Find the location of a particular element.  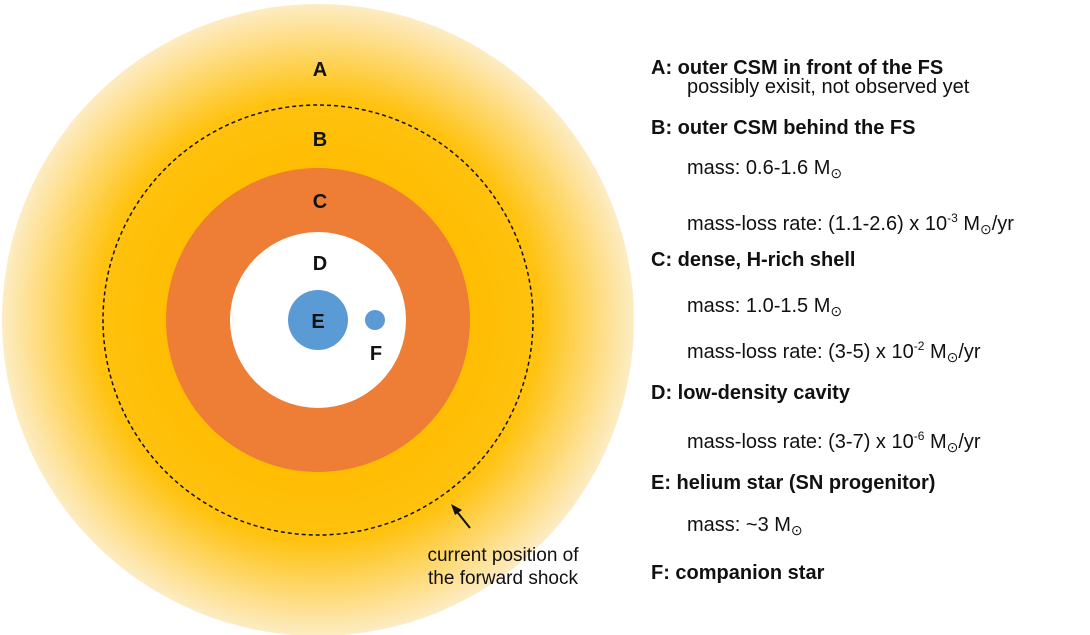

legend-title: B: outer CSM behind the FS is located at coordinates (783, 128).